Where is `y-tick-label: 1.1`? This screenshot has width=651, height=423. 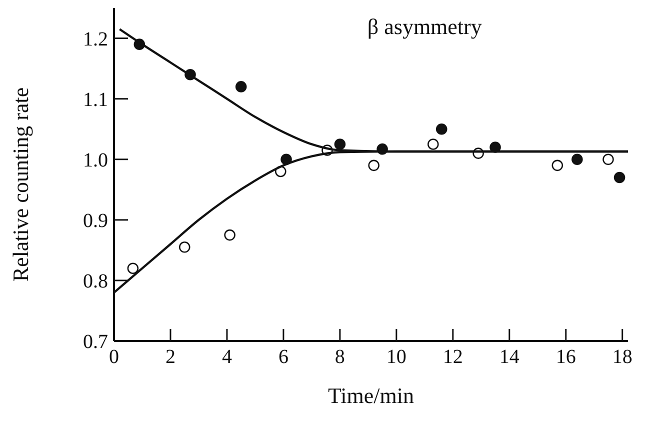 y-tick-label: 1.1 is located at coordinates (95, 99).